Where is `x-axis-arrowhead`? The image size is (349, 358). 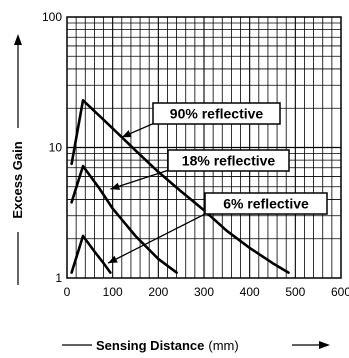 x-axis-arrowhead is located at coordinates (324, 345).